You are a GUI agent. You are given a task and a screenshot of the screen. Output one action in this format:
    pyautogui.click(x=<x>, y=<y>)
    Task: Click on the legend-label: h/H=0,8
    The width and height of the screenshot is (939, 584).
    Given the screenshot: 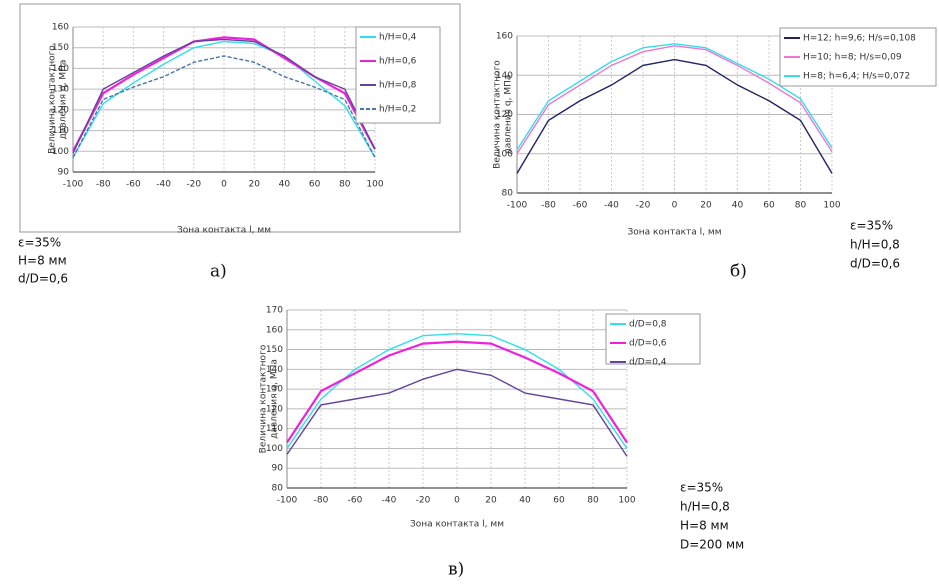 What is the action you would take?
    pyautogui.click(x=398, y=86)
    